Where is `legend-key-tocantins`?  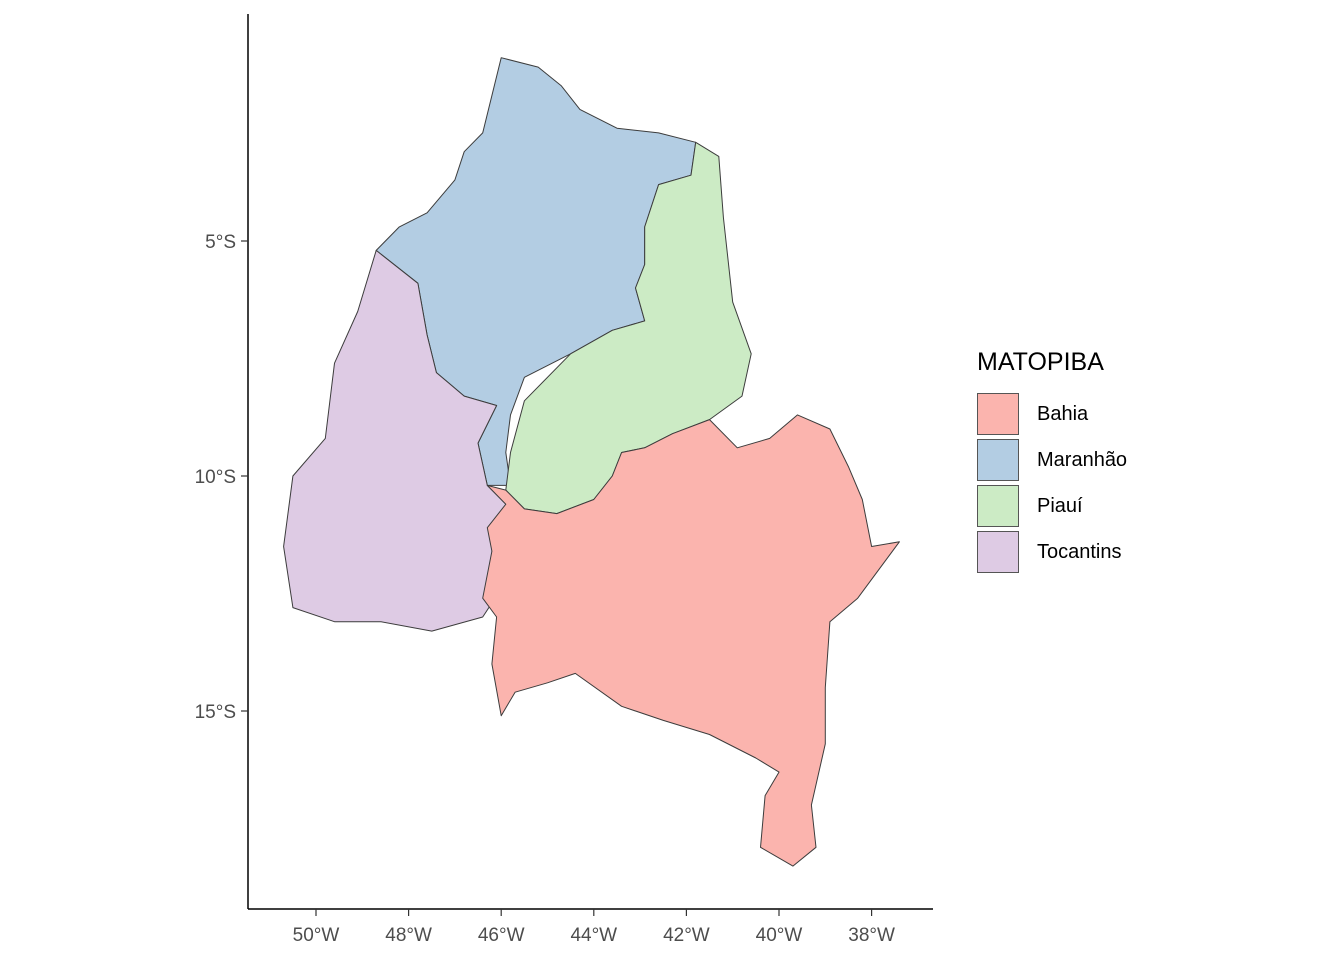 legend-key-tocantins is located at coordinates (998, 552).